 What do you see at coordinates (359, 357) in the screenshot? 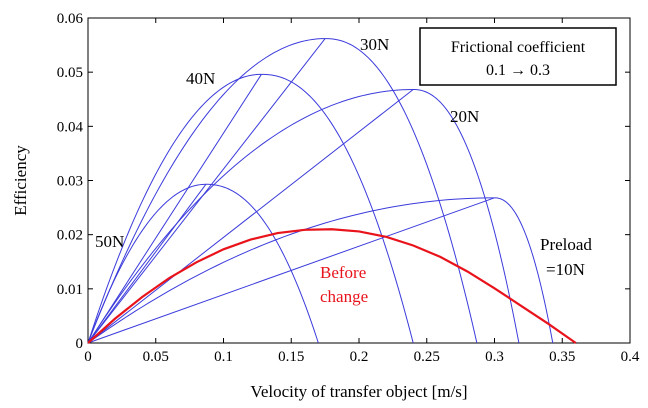
I see `x-tick-label: 0.2` at bounding box center [359, 357].